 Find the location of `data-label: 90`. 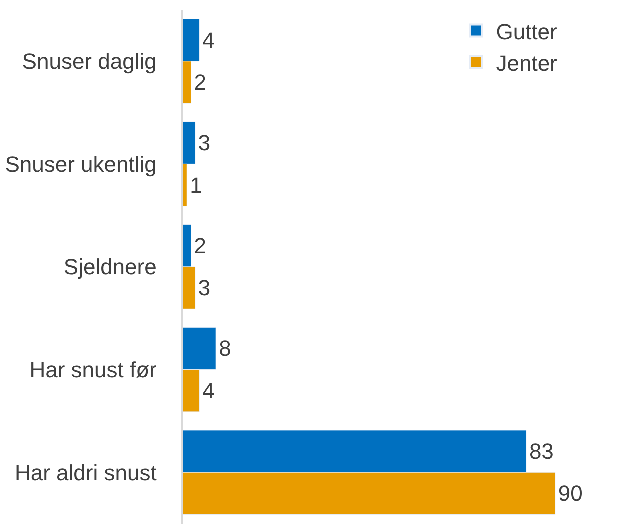

data-label: 90 is located at coordinates (570, 493).